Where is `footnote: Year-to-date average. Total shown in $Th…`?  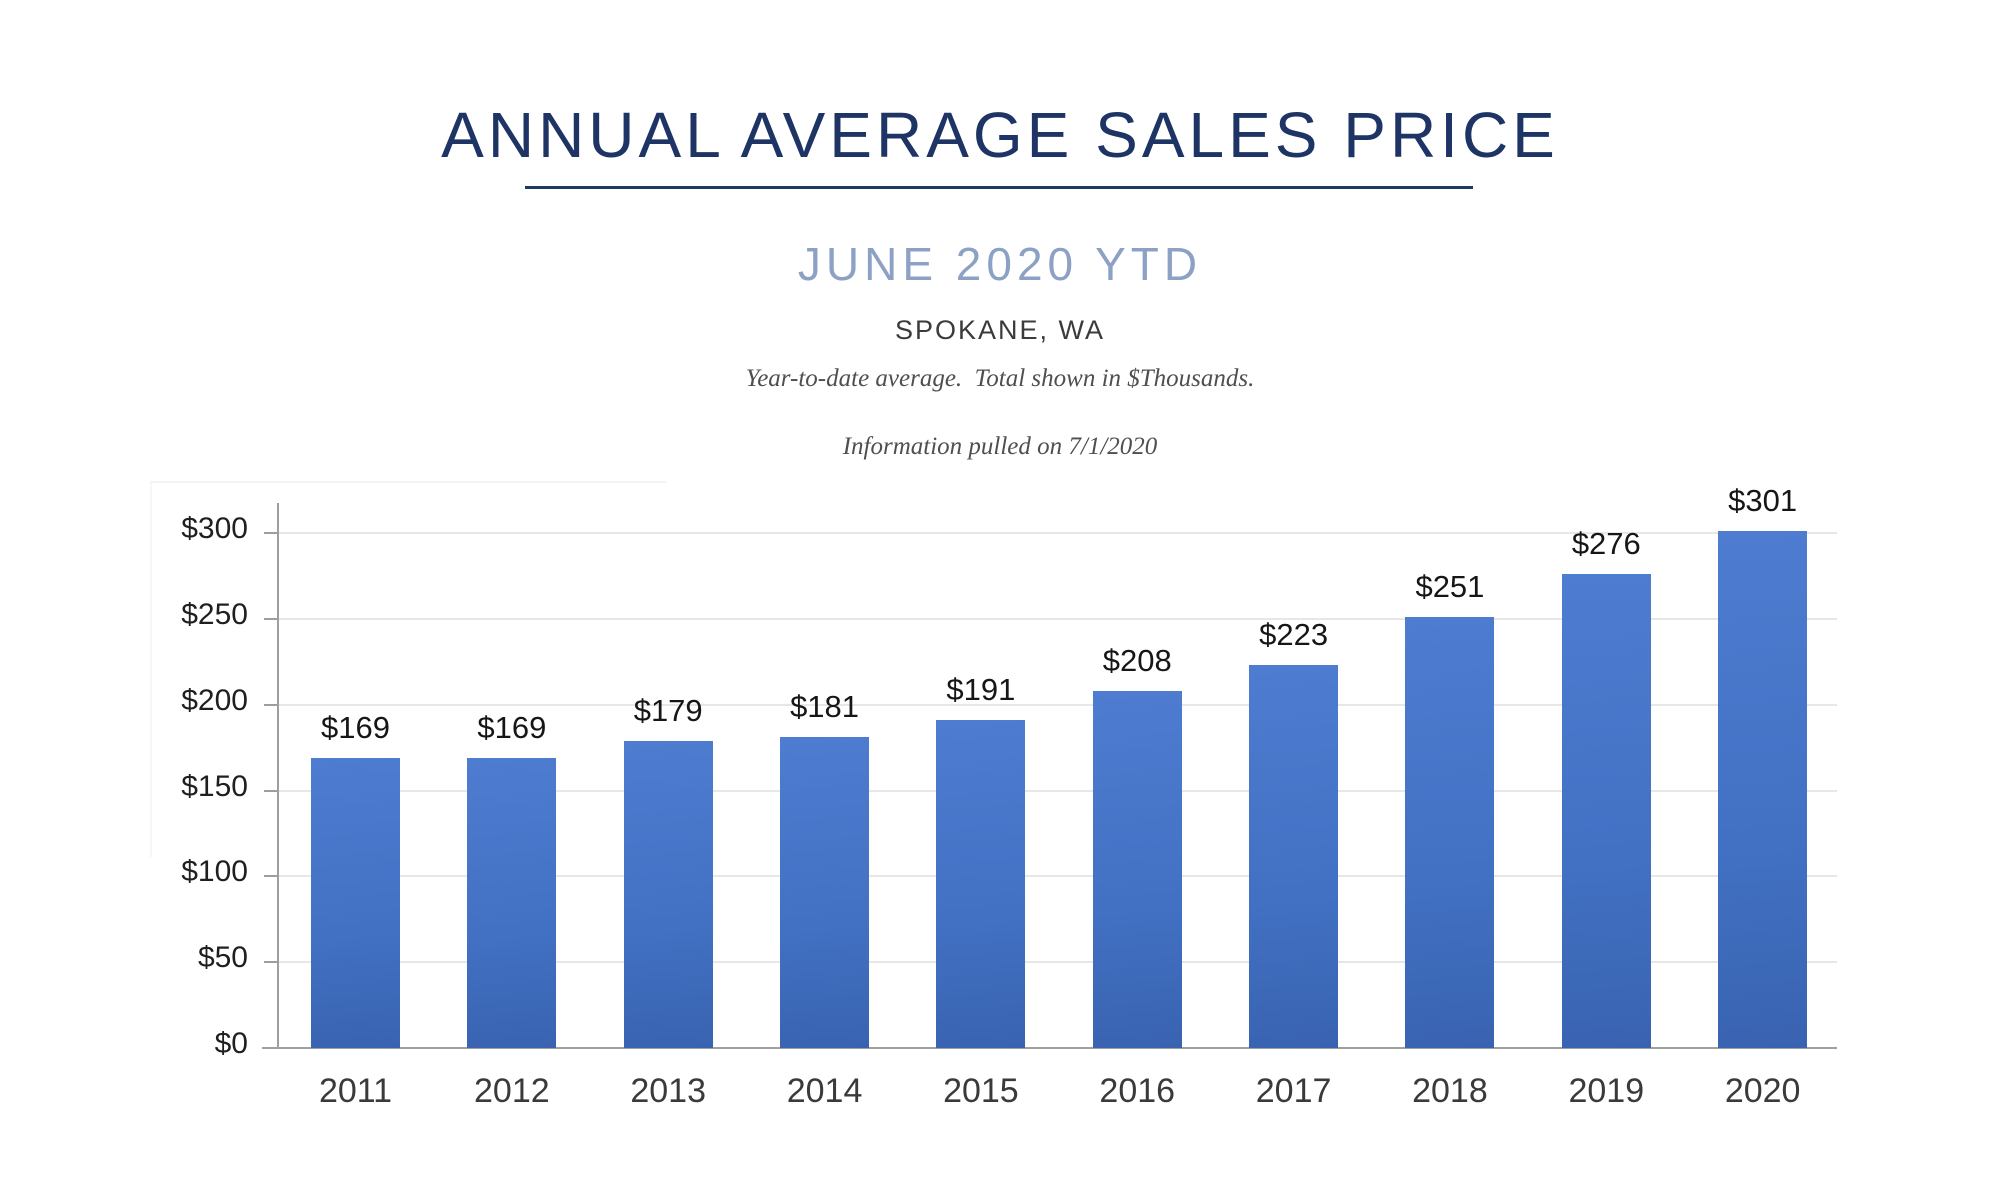
footnote: Year-to-date average. Total shown in $Th… is located at coordinates (1000, 413).